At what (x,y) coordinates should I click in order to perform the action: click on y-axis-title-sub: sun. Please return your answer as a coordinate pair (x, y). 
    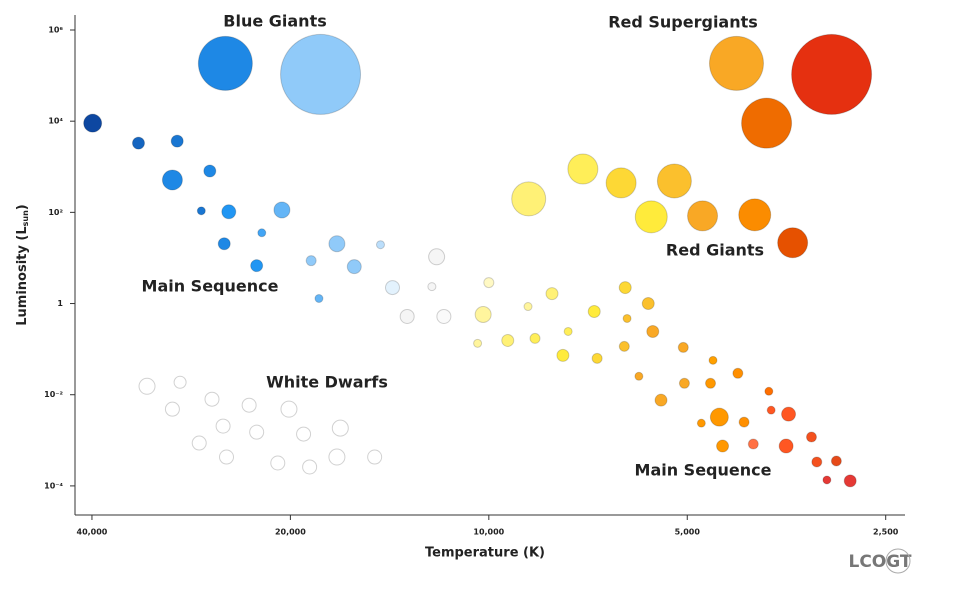
    Looking at the image, I should click on (25, 218).